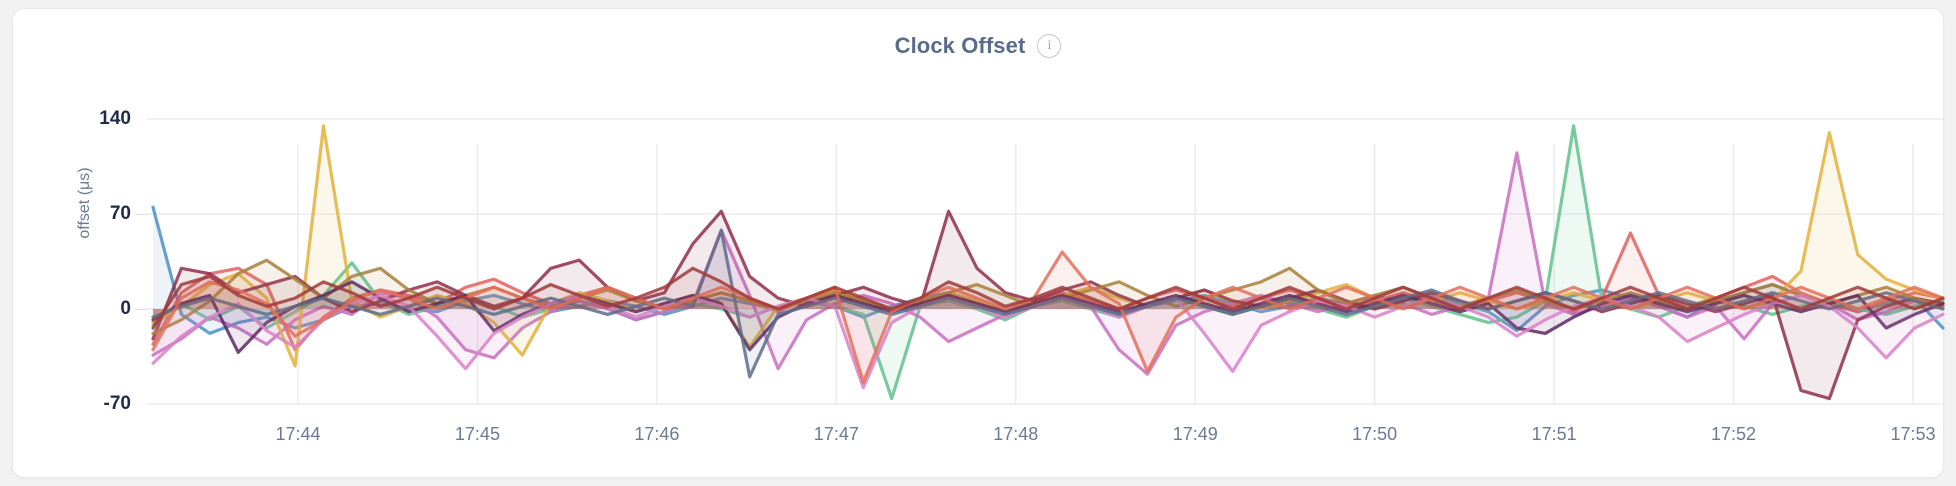 The image size is (1956, 486). I want to click on page-title: Clock Offset, so click(960, 45).